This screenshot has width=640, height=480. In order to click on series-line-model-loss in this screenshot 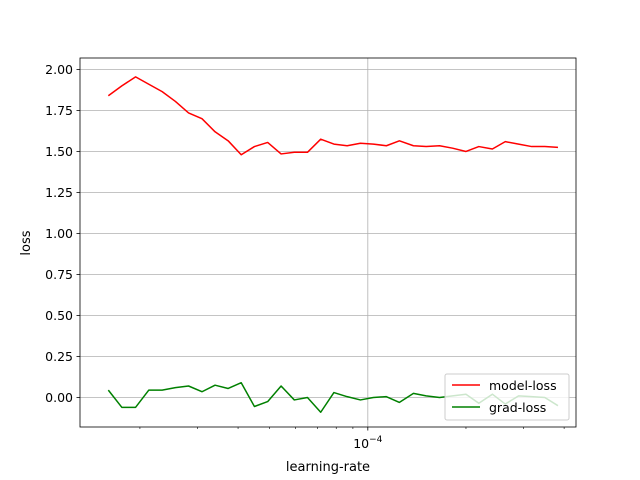, I will do `click(333, 116)`.